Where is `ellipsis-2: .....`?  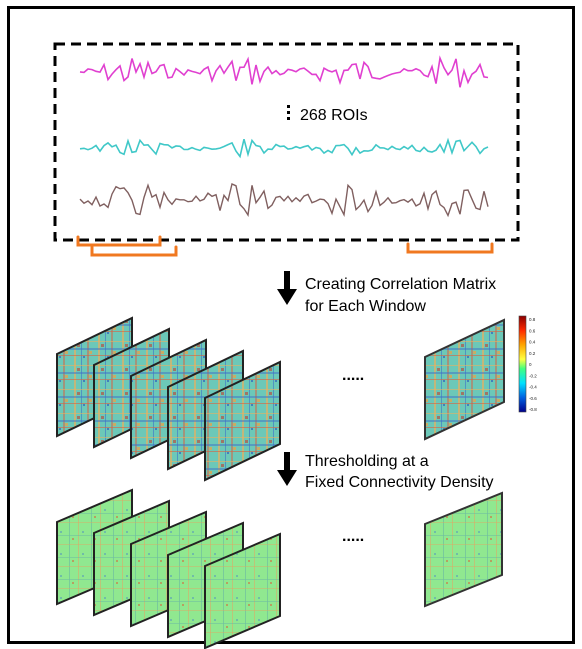 ellipsis-2: ..... is located at coordinates (353, 536).